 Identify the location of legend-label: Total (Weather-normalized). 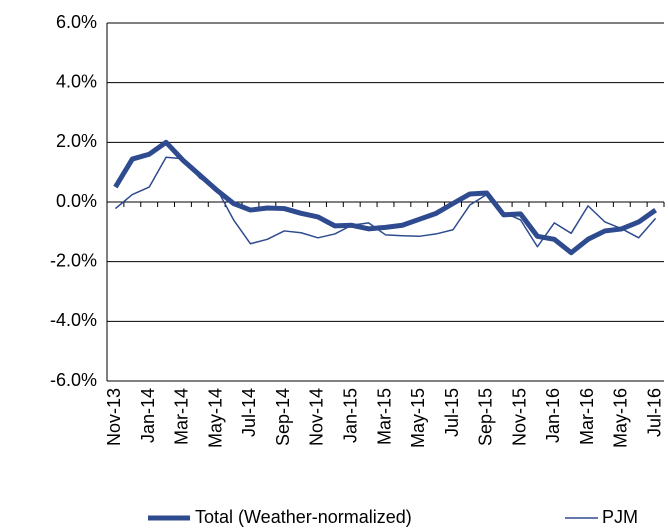
(303, 517).